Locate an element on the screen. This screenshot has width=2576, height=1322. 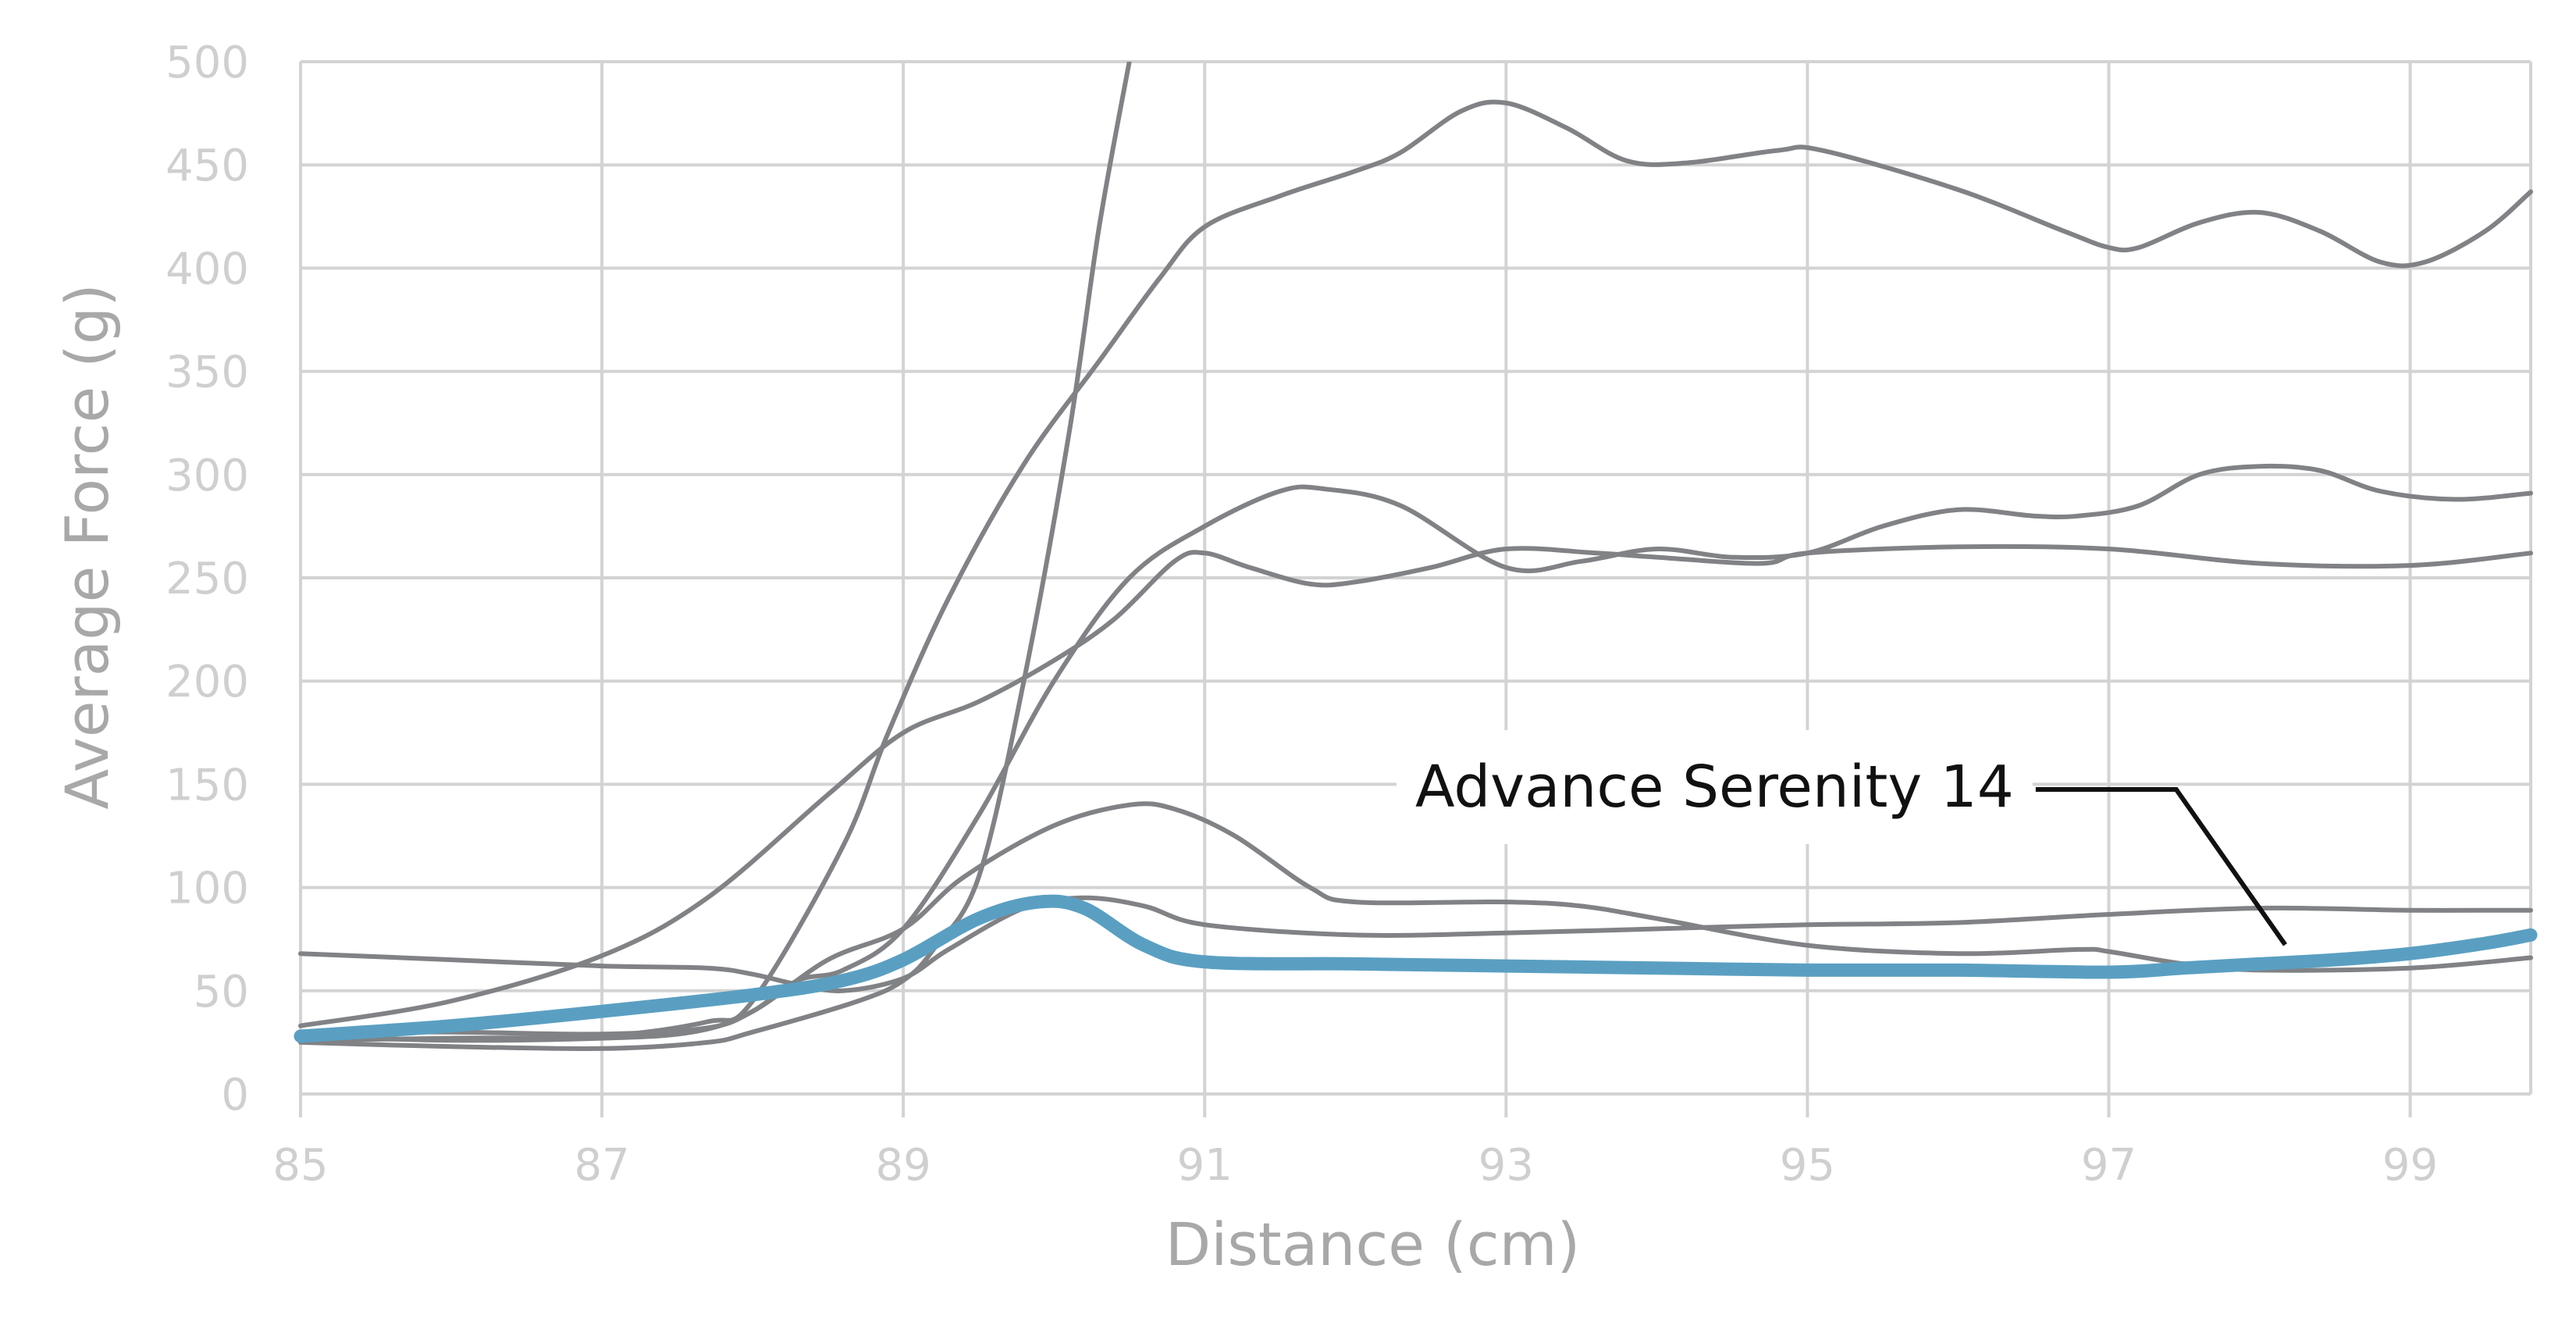
x-tick-label: 89 is located at coordinates (903, 1165).